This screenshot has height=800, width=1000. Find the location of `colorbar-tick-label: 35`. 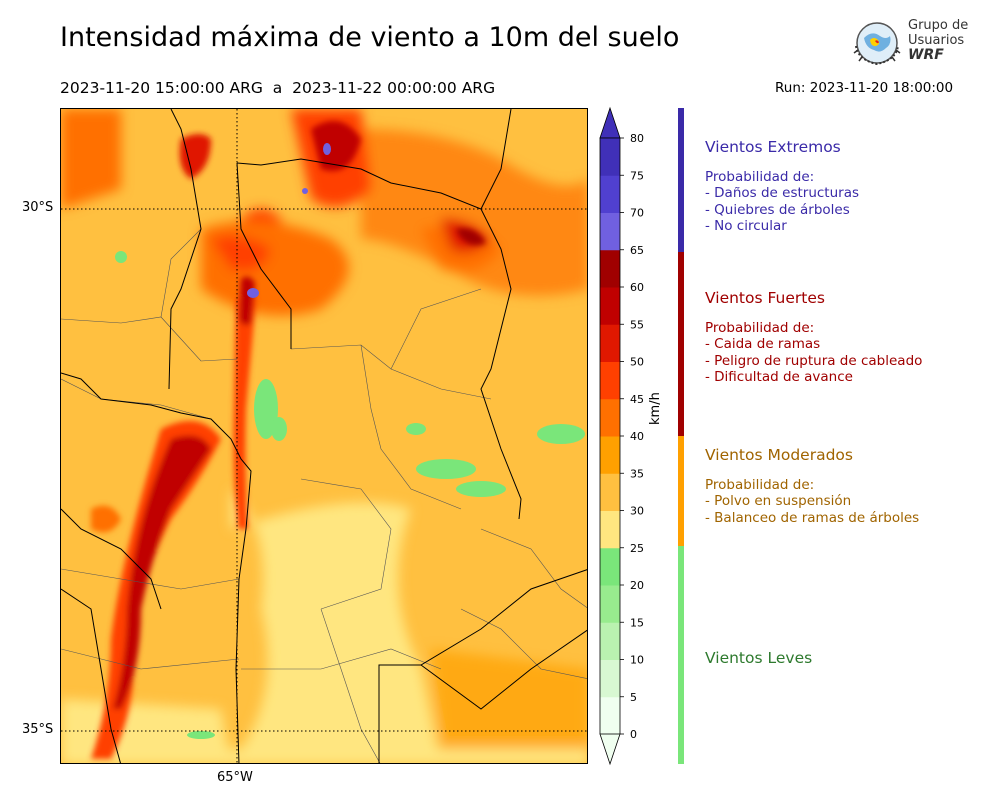

colorbar-tick-label: 35 is located at coordinates (637, 473).